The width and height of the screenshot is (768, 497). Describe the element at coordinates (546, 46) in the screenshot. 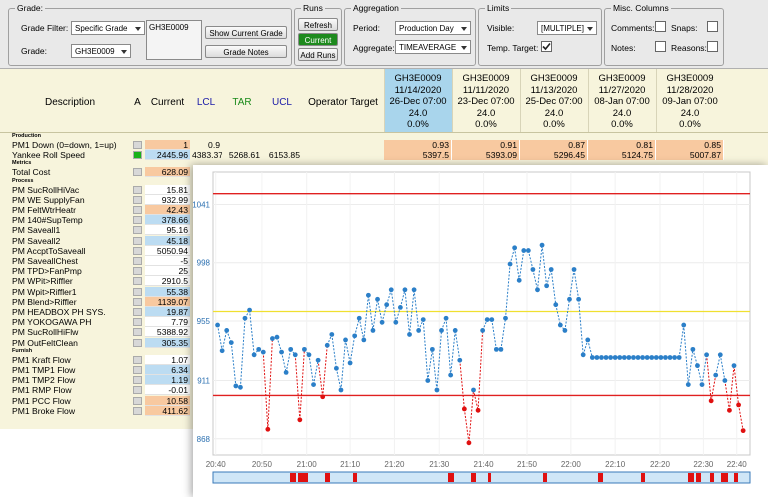

I see `temp-target-checkbox` at that location.